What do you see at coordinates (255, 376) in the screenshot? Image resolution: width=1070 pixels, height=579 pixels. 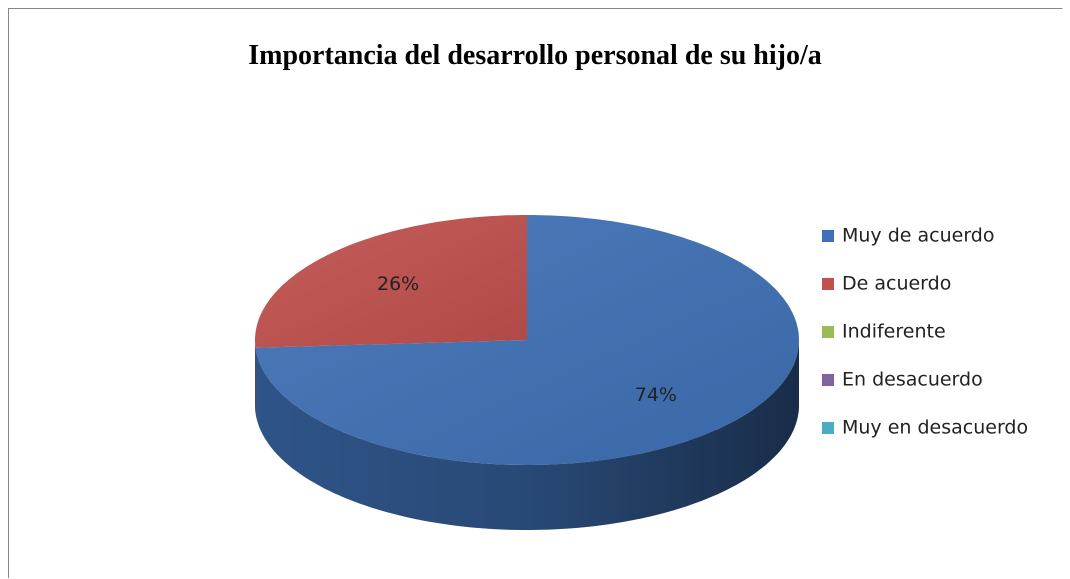 I see `slice-side-shade` at bounding box center [255, 376].